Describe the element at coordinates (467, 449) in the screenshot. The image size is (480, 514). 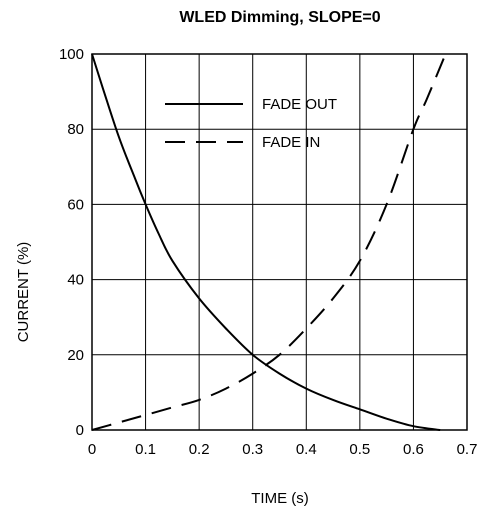
I see `x-tick-label: 0.7` at that location.